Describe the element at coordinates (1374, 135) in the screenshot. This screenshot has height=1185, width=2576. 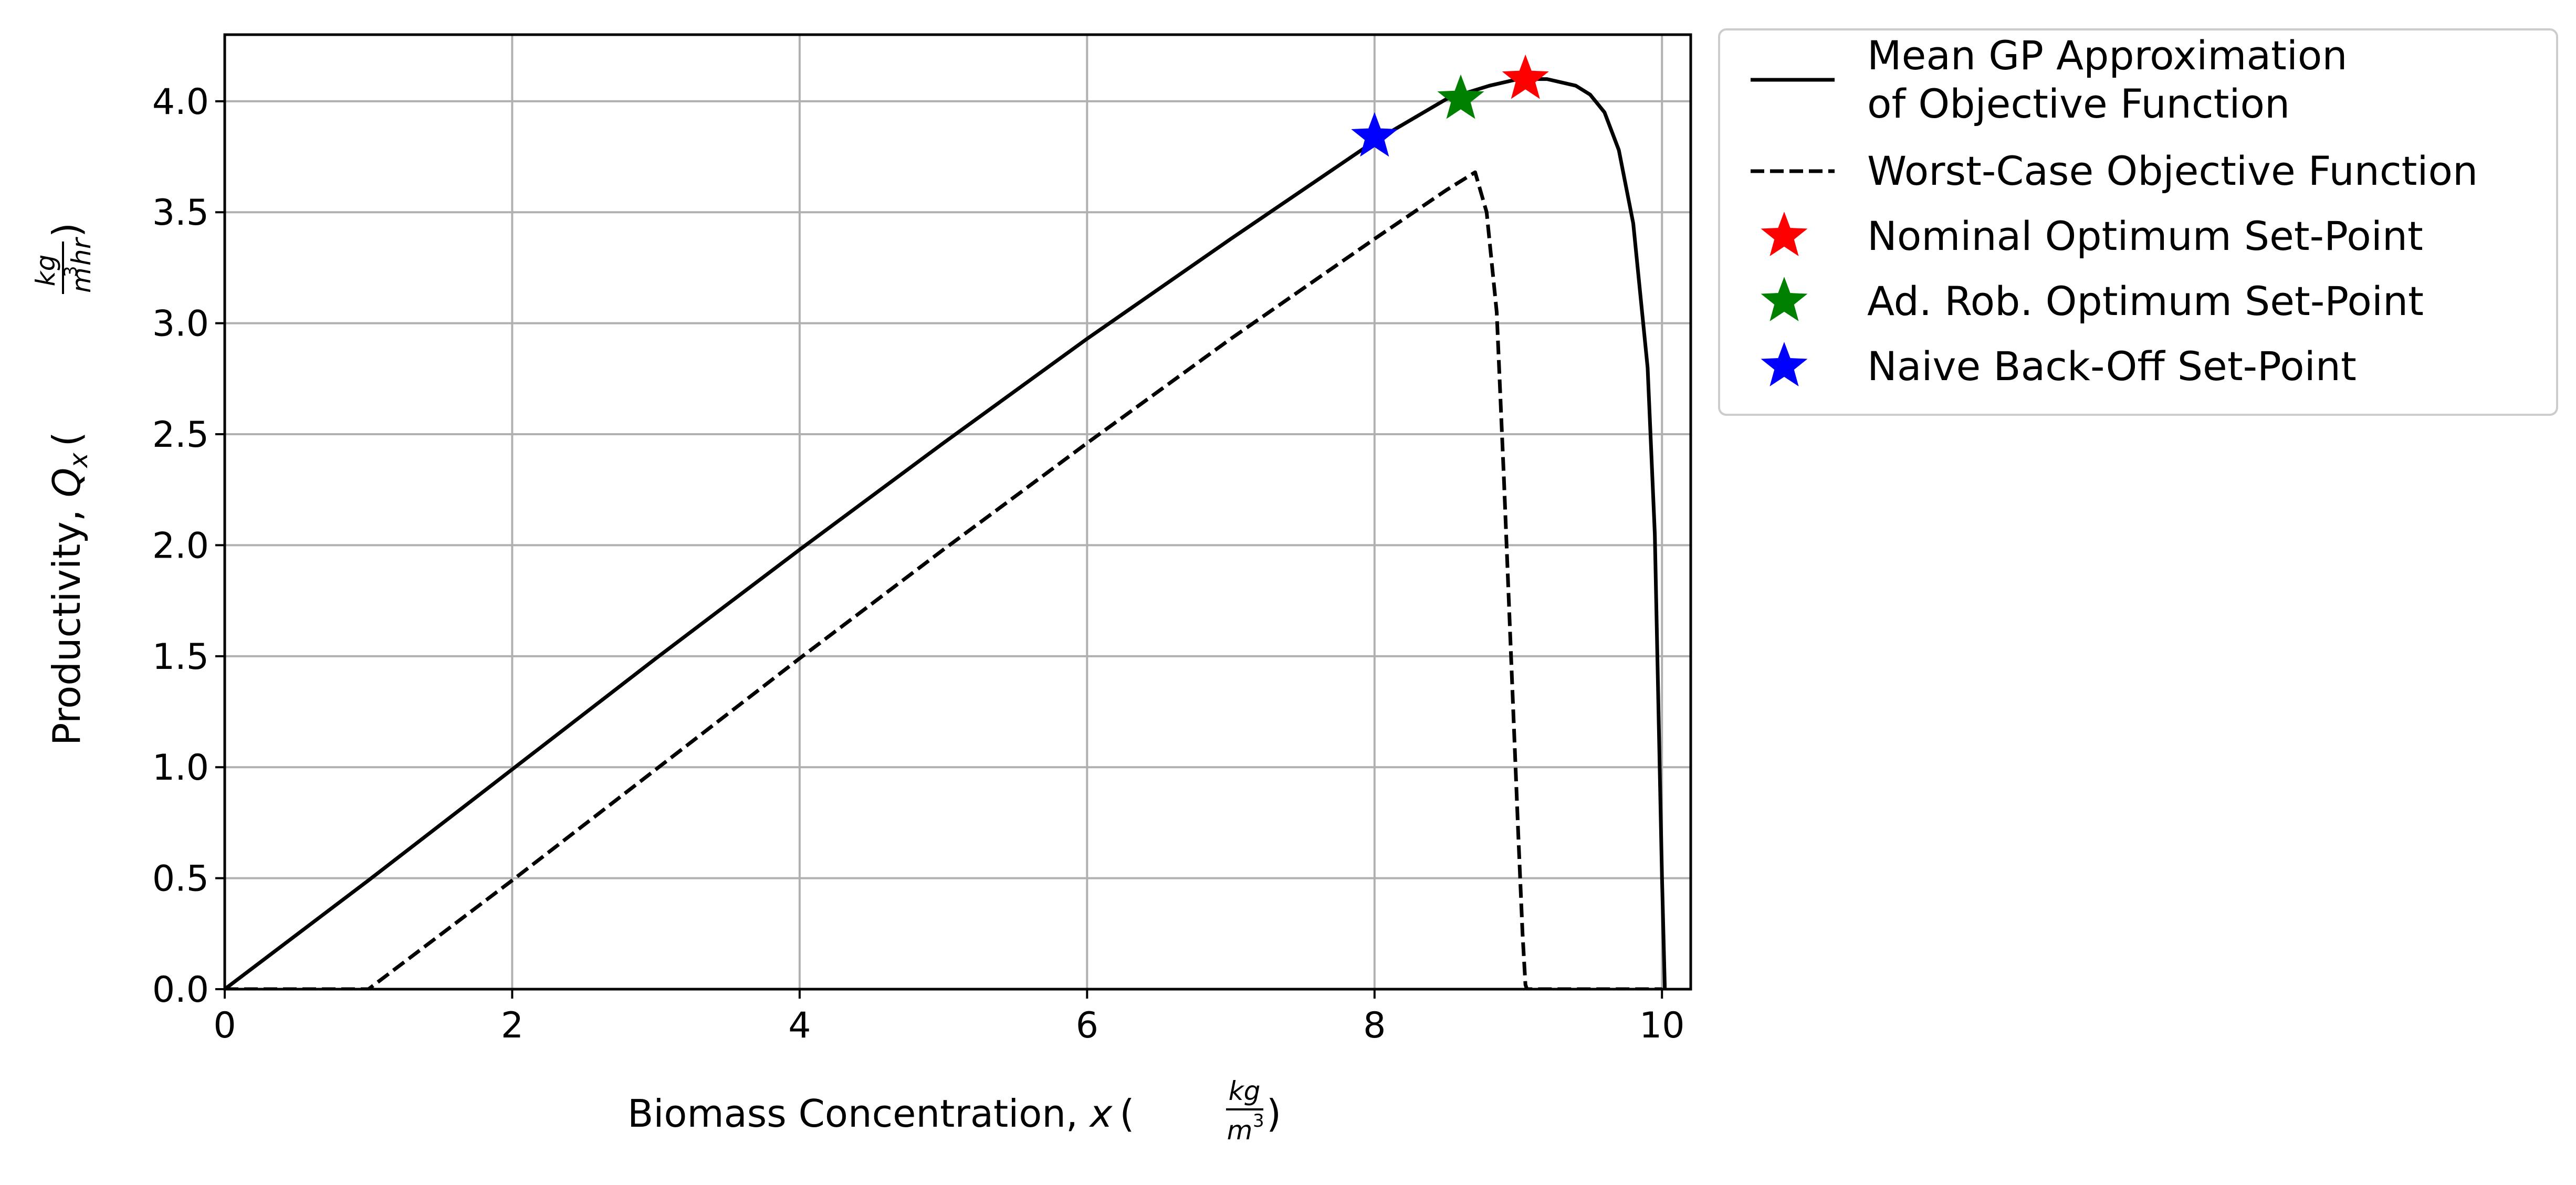
I see `marker-naive-back-off` at that location.